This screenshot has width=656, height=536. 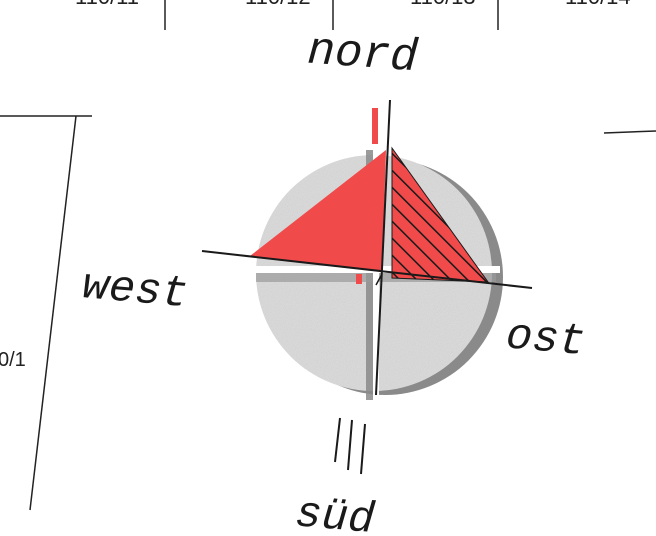 What do you see at coordinates (359, 279) in the screenshot?
I see `red-center-mark` at bounding box center [359, 279].